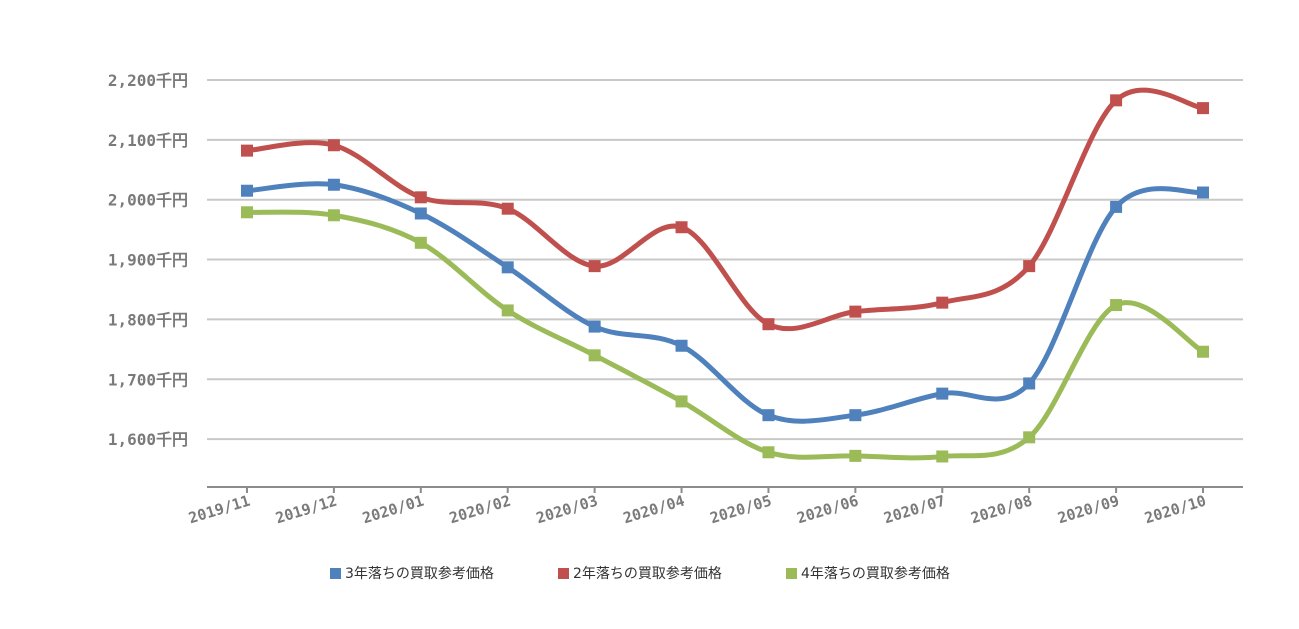 The width and height of the screenshot is (1299, 629). I want to click on x-tick-label: 2019/11, so click(219, 510).